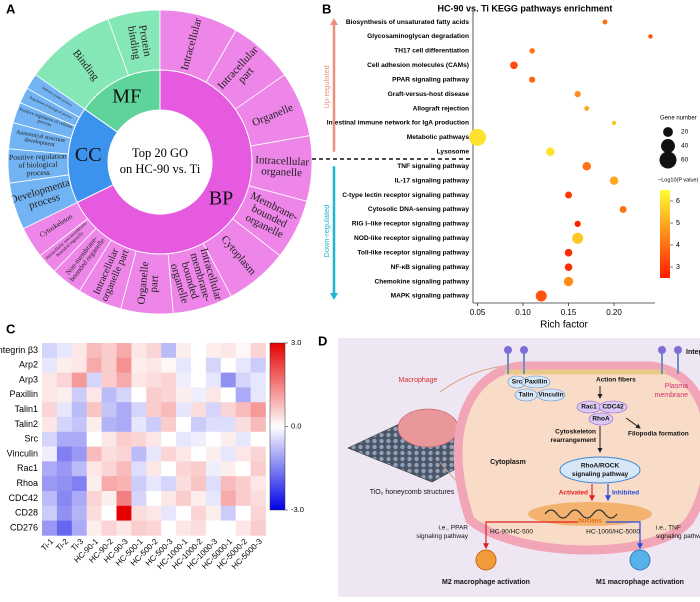  What do you see at coordinates (27, 468) in the screenshot?
I see `row-label: Rac1` at bounding box center [27, 468].